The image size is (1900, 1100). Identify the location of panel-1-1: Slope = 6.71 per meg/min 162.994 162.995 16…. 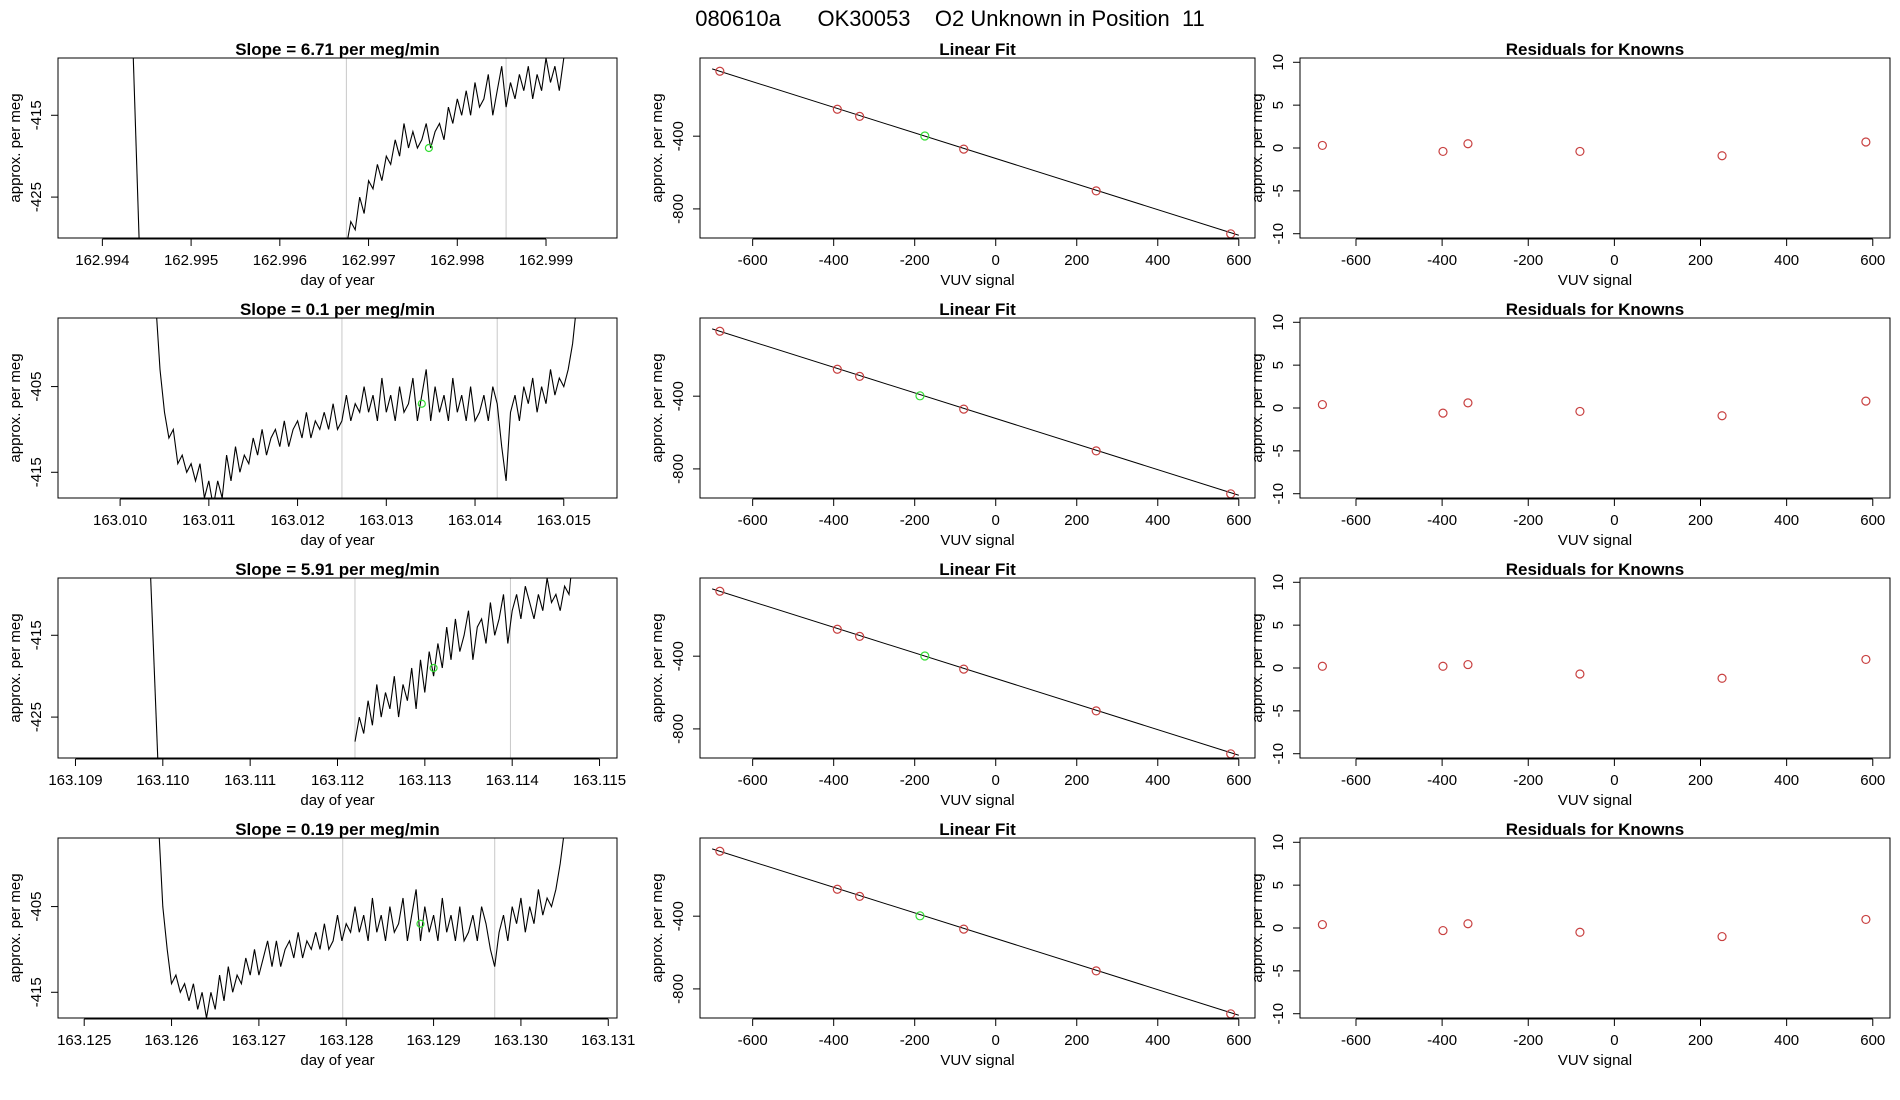
(312, 164).